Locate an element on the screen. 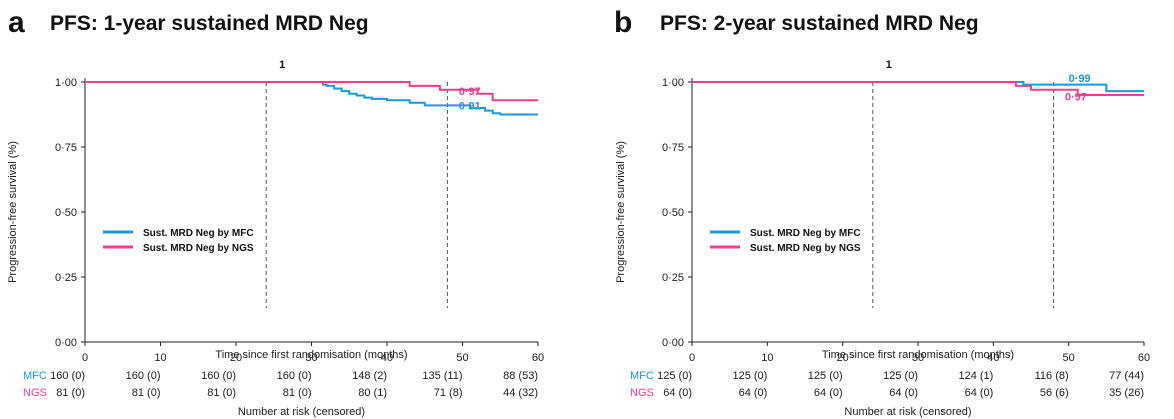  annotation-mfc: 0·91 is located at coordinates (470, 106).